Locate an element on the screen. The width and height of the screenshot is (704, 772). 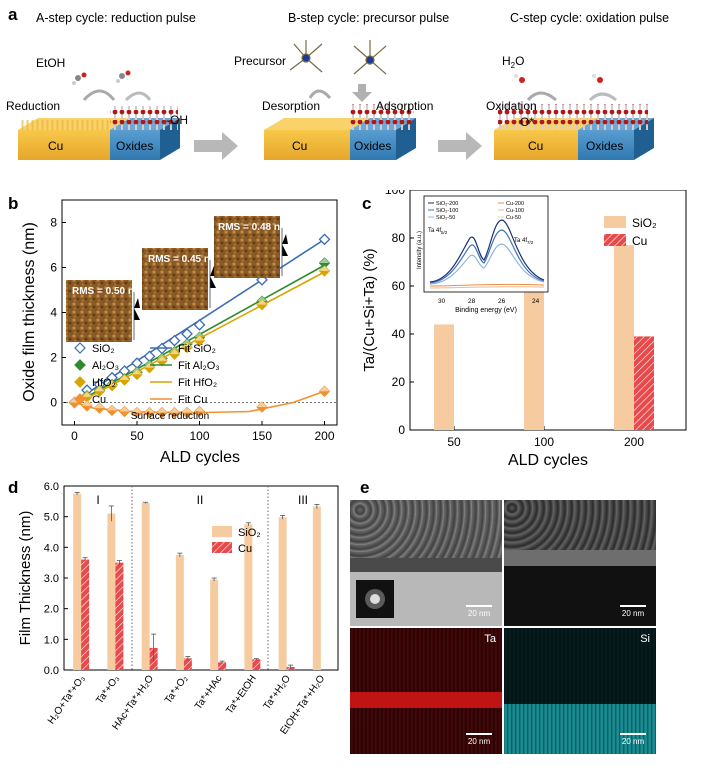
oxides-label-a: Oxides is located at coordinates (134, 146).